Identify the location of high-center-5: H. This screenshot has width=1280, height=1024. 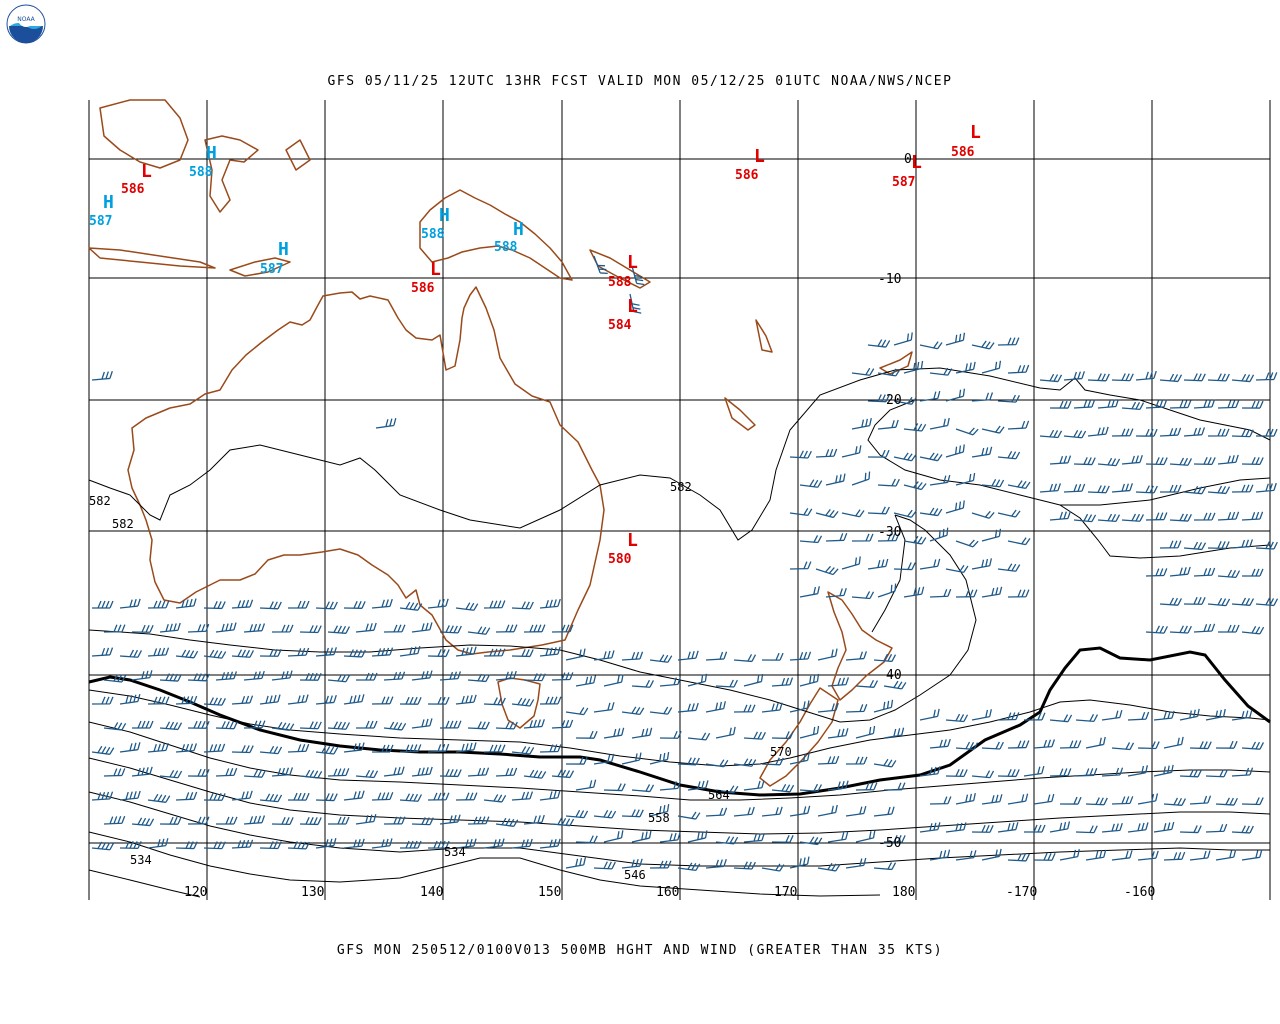
(518, 229).